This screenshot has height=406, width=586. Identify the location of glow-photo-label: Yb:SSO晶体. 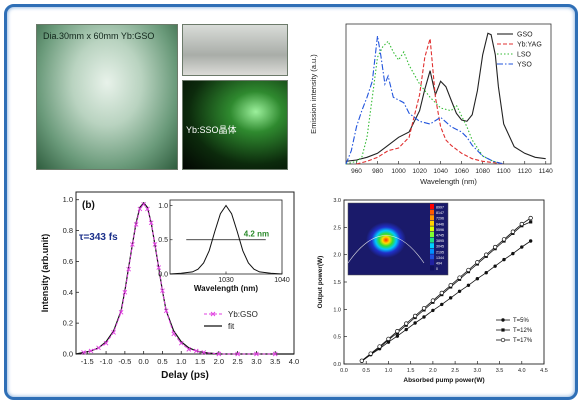
(211, 130).